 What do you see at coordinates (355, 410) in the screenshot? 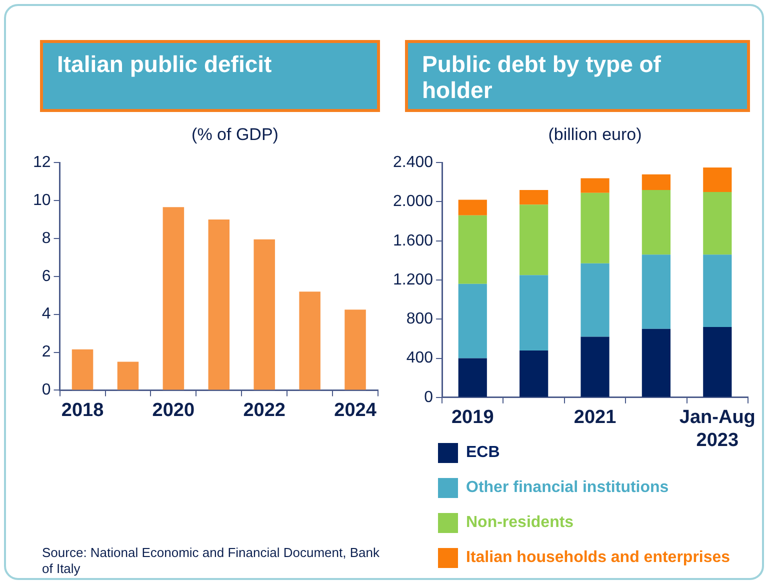
I see `x-tick-label: 2024` at bounding box center [355, 410].